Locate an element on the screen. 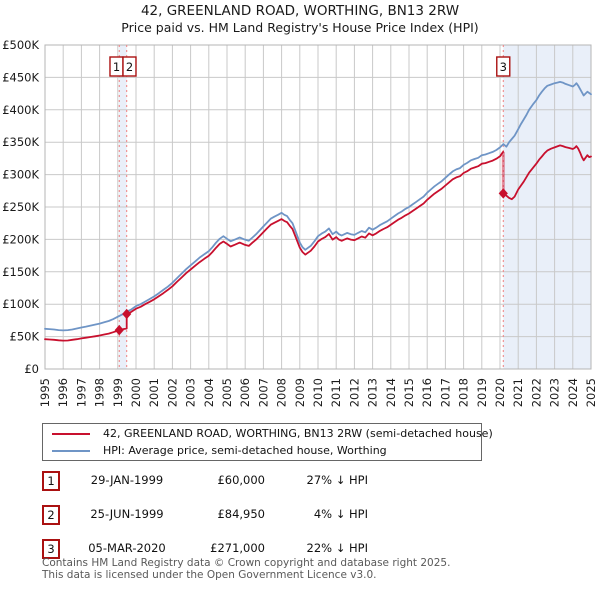 The height and width of the screenshot is (590, 600). svg-text: 2003 is located at coordinates (191, 392).